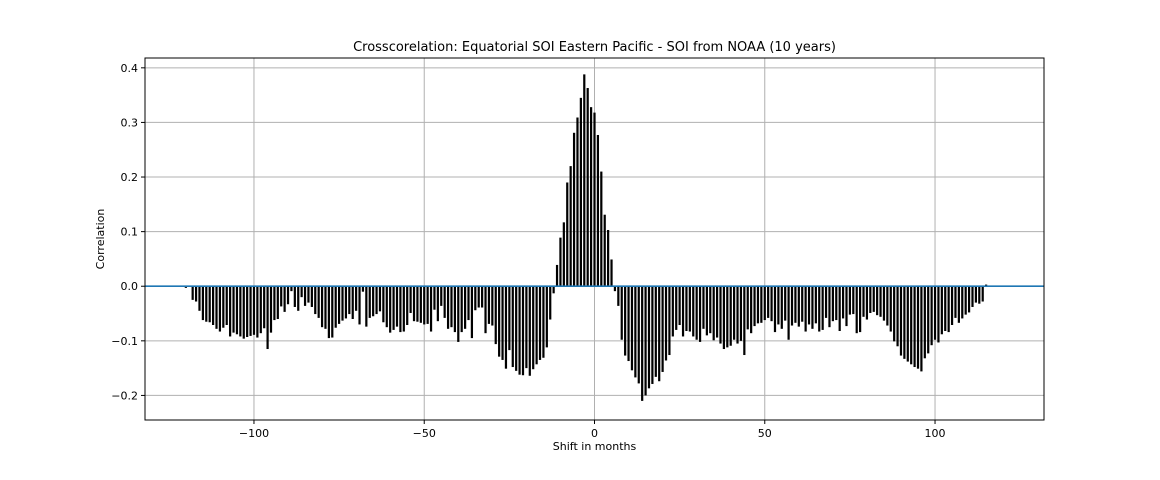  Describe the element at coordinates (765, 433) in the screenshot. I see `x-tick-label: 50` at that location.